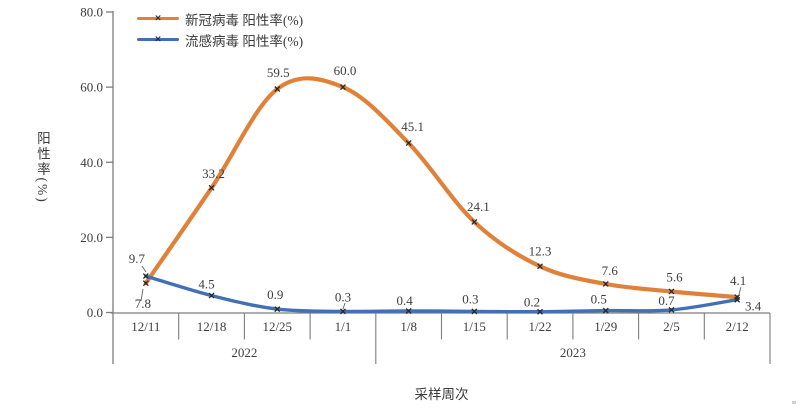  I want to click on y-tick-label: 0.0, so click(95, 312).